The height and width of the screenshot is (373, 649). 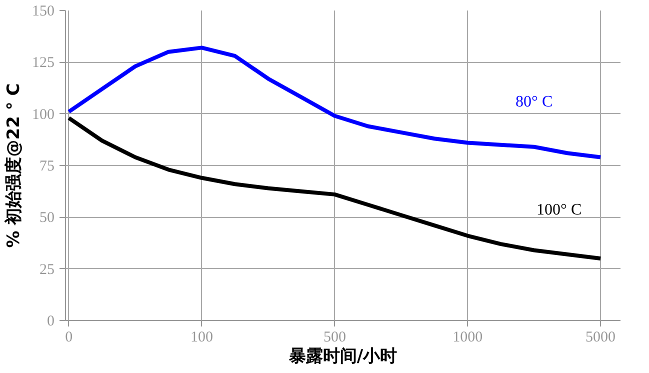 What do you see at coordinates (43, 114) in the screenshot?
I see `y-tick-label: 100` at bounding box center [43, 114].